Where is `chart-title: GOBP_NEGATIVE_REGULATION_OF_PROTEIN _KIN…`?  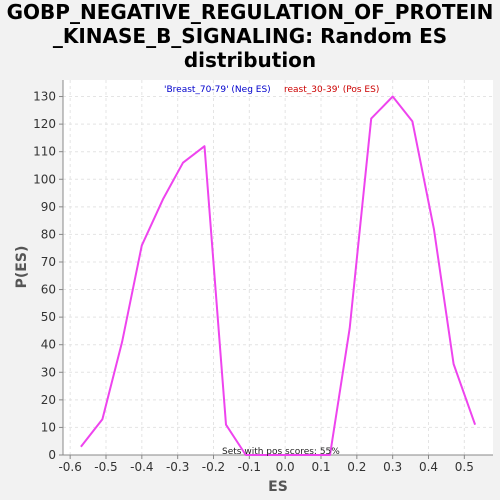 chart-title: GOBP_NEGATIVE_REGULATION_OF_PROTEIN _KIN… is located at coordinates (250, 36).